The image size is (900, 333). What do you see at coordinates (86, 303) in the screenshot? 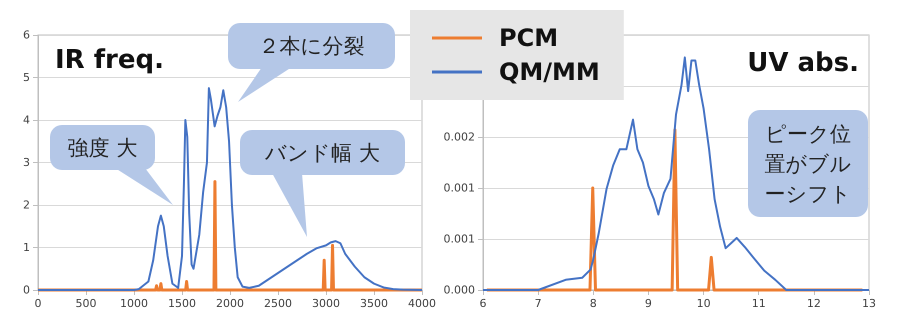
I see `x-tick-label: 500` at bounding box center [86, 303].